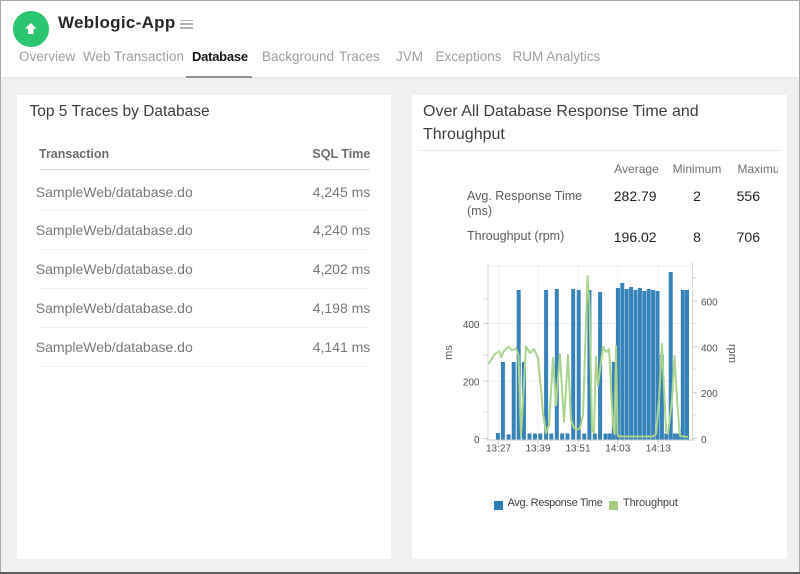  I want to click on svg-text: 13:39, so click(537, 449).